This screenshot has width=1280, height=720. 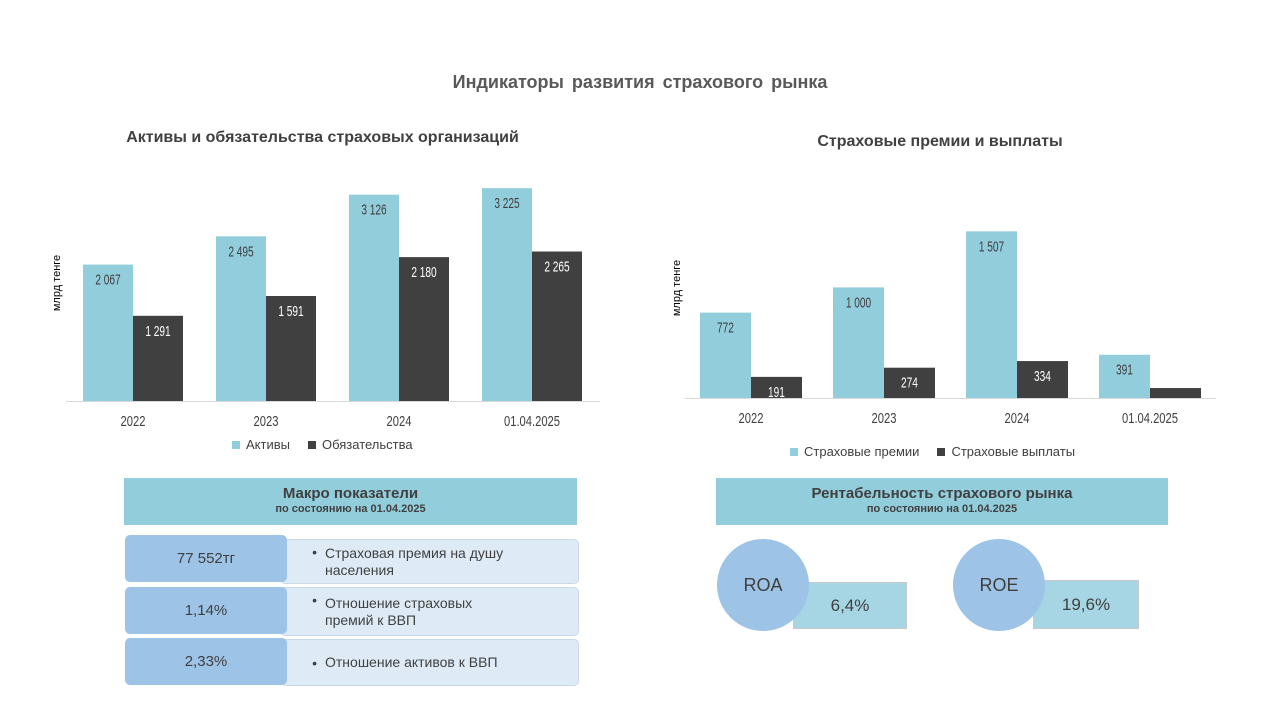 What do you see at coordinates (236, 444) in the screenshot?
I see `legend-swatch-assets` at bounding box center [236, 444].